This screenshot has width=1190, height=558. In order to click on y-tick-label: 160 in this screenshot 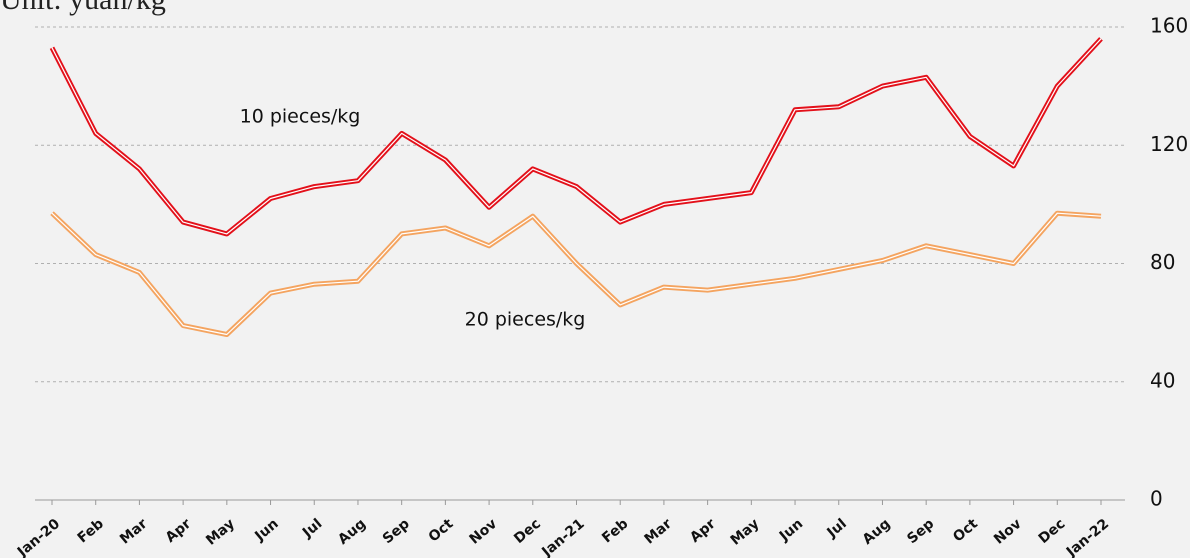, I will do `click(1169, 26)`.